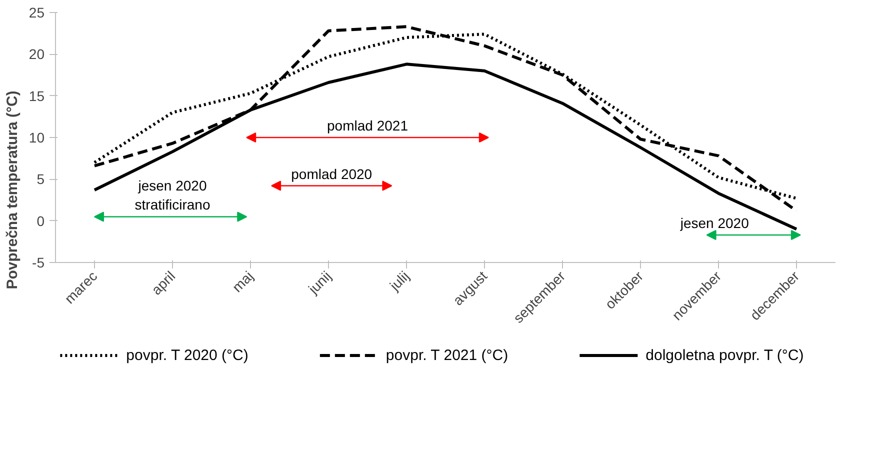 Image resolution: width=893 pixels, height=463 pixels. What do you see at coordinates (725, 355) in the screenshot?
I see `legend-label: dolgoletna povpr. T (°C)` at bounding box center [725, 355].